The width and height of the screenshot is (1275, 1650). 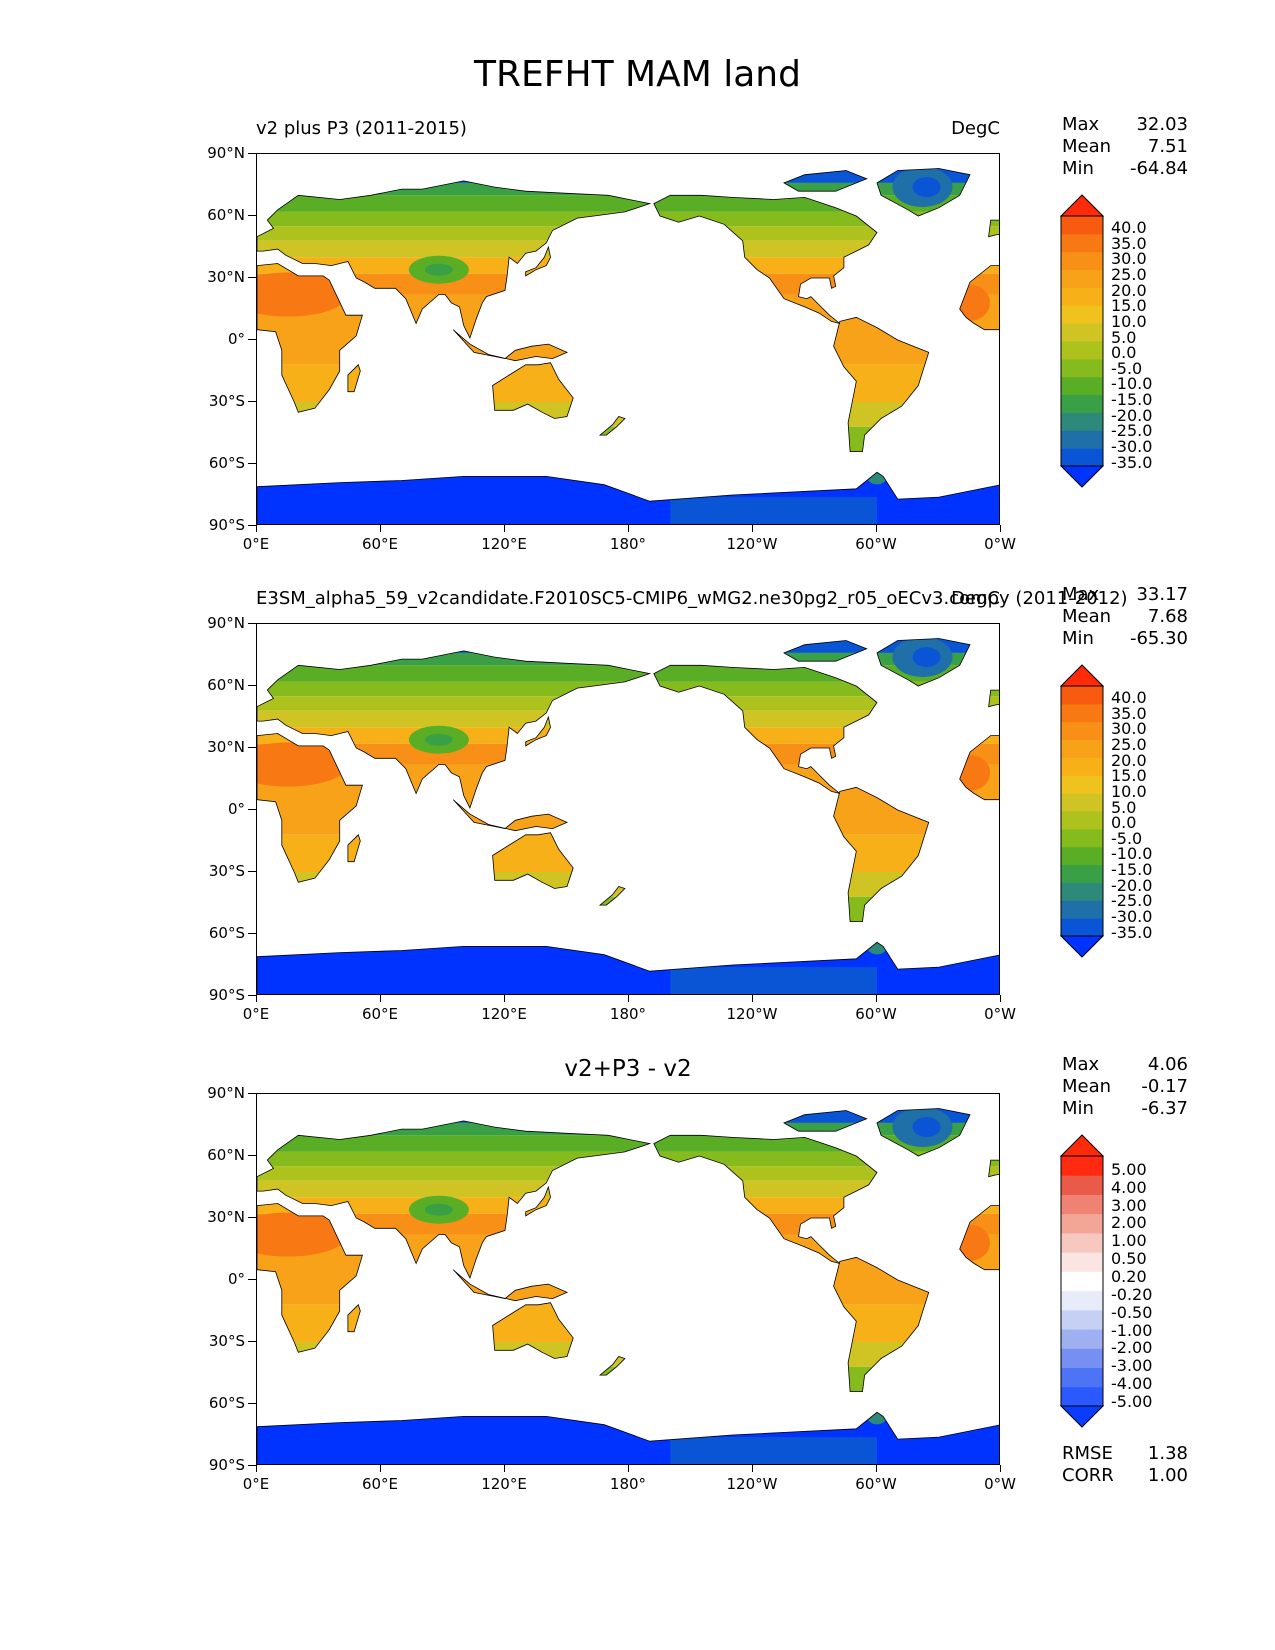 What do you see at coordinates (1125, 147) in the screenshot?
I see `stats-box: Max 32.03 Mean 7.51 Min -64.84` at bounding box center [1125, 147].